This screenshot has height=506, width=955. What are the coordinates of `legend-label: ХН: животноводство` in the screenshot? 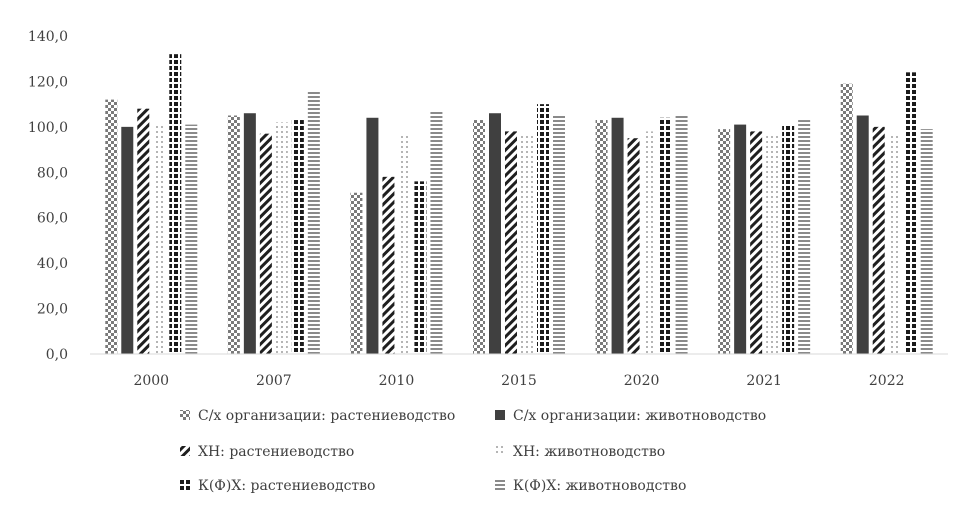 It's located at (589, 452).